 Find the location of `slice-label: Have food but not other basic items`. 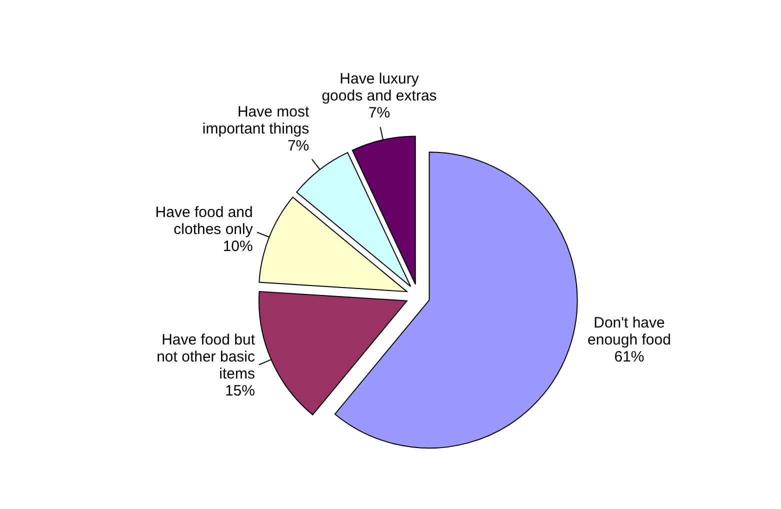

slice-label: Have food but not other basic items is located at coordinates (206, 357).